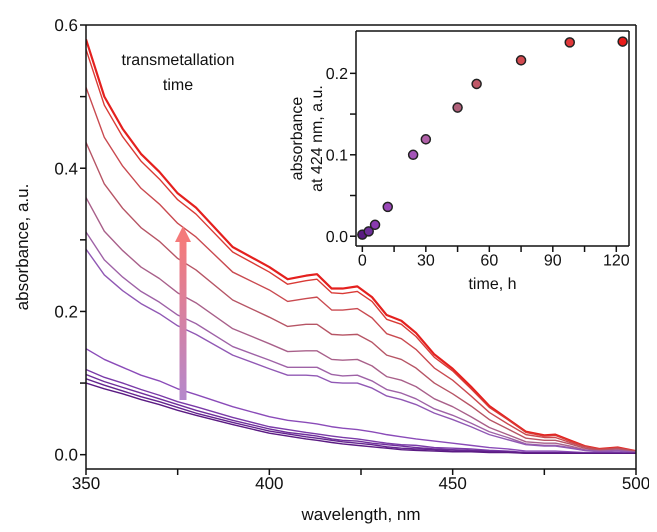 The height and width of the screenshot is (532, 657). Describe the element at coordinates (616, 261) in the screenshot. I see `x-tick-label: 120` at that location.